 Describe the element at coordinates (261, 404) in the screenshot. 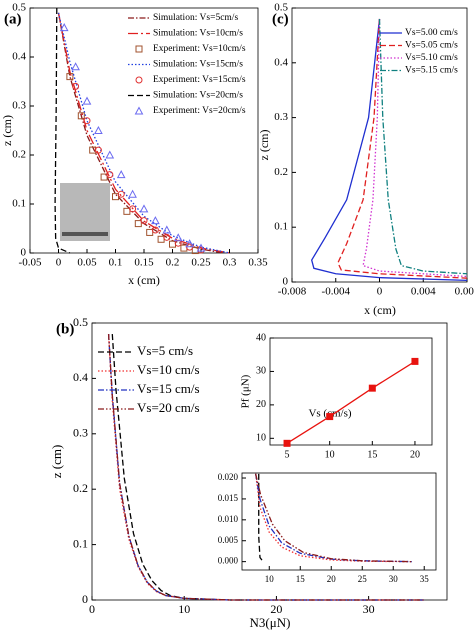

I see `y-tick-label: 20` at that location.